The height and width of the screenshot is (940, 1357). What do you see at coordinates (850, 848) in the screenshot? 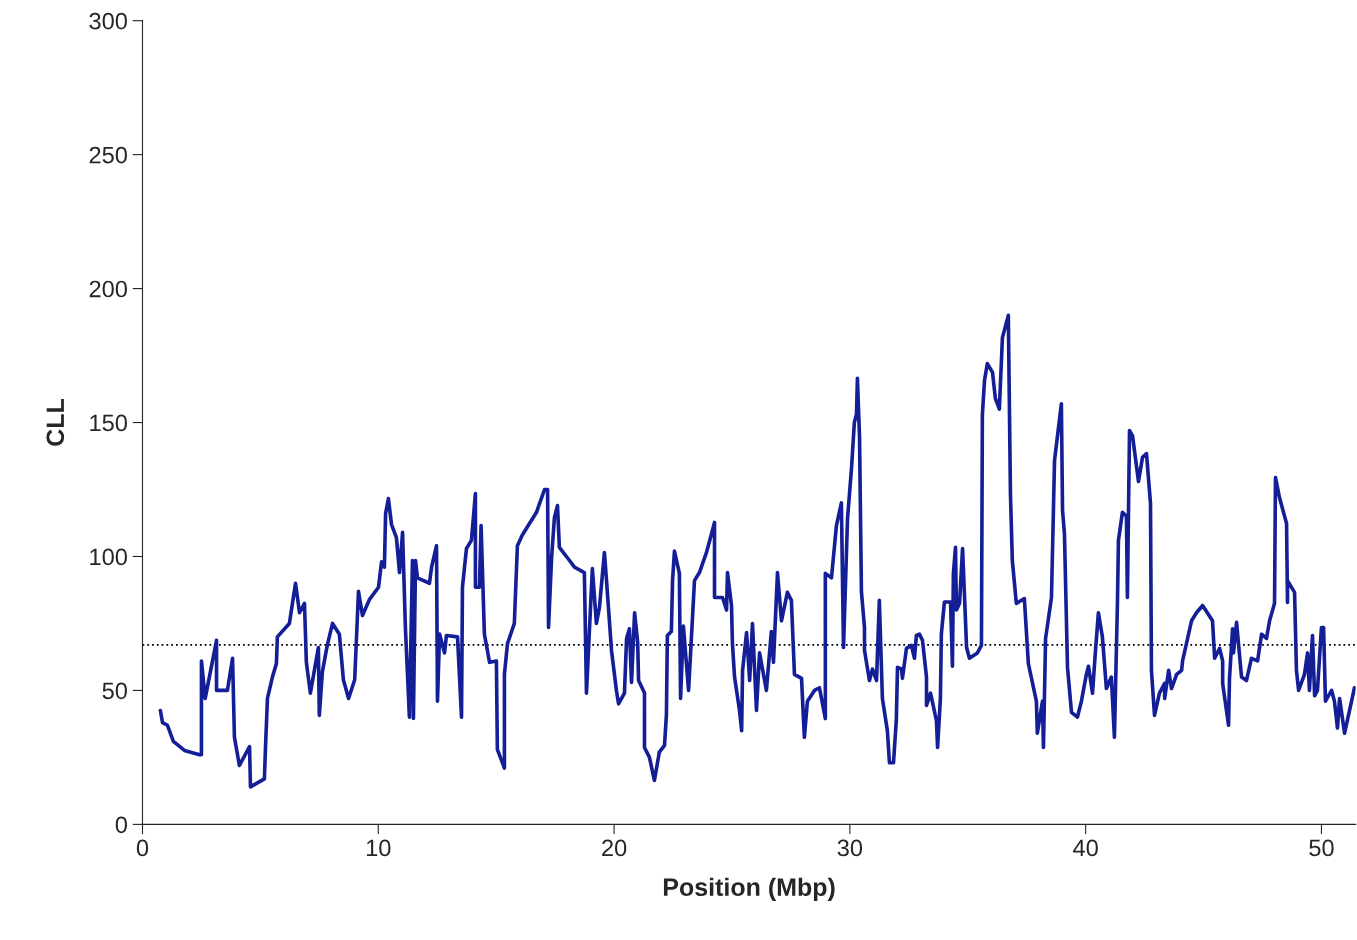
I see `x-tick-label: 30` at bounding box center [850, 848].